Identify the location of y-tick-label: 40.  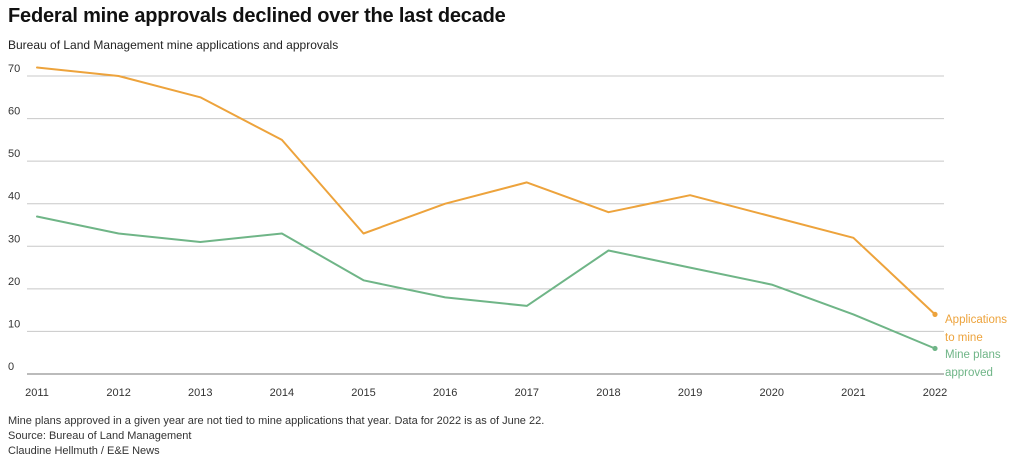
(14, 197).